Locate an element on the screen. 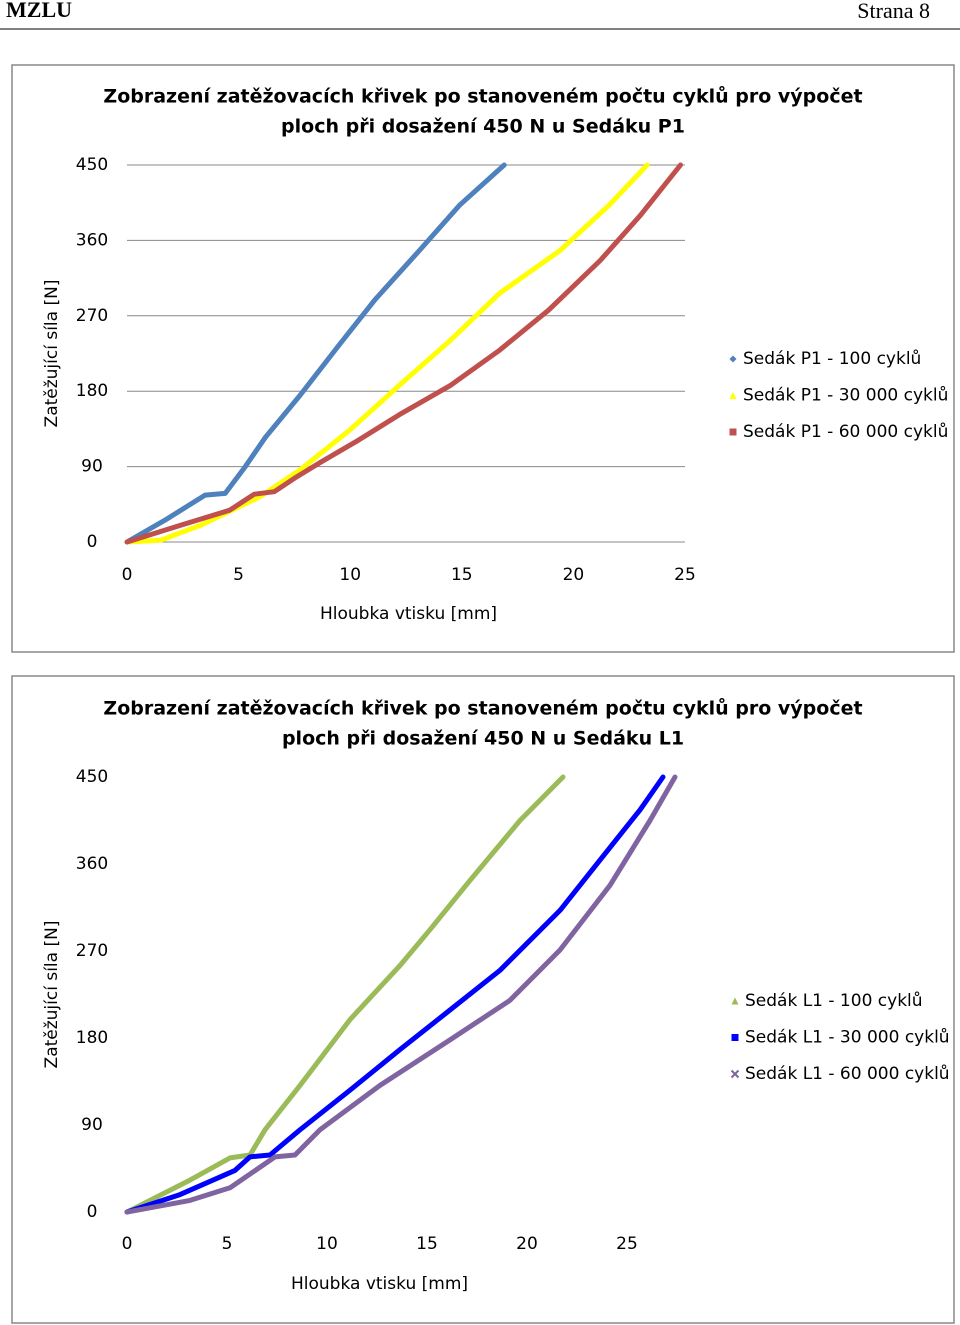 Image resolution: width=960 pixels, height=1325 pixels. legend-label: Sedák P1 - 100 cyklů is located at coordinates (832, 359).